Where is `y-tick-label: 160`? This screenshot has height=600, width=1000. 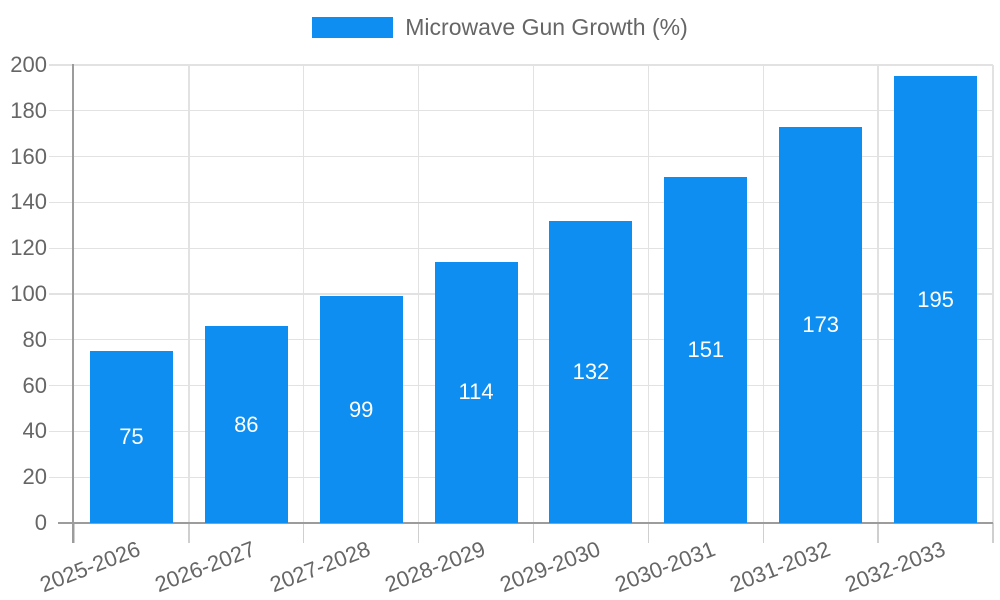 y-tick-label: 160 is located at coordinates (28, 156).